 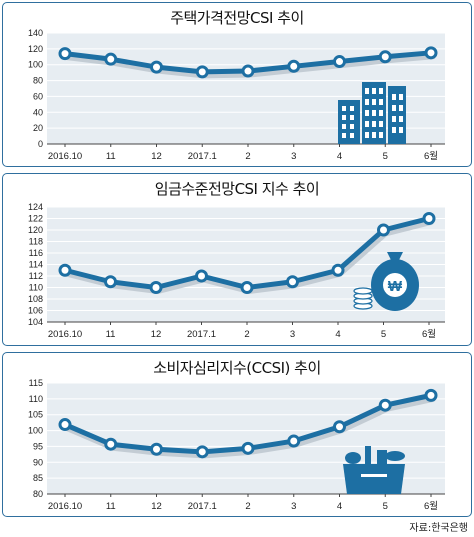 What do you see at coordinates (35, 49) in the screenshot?
I see `y-tick-label: 120` at bounding box center [35, 49].